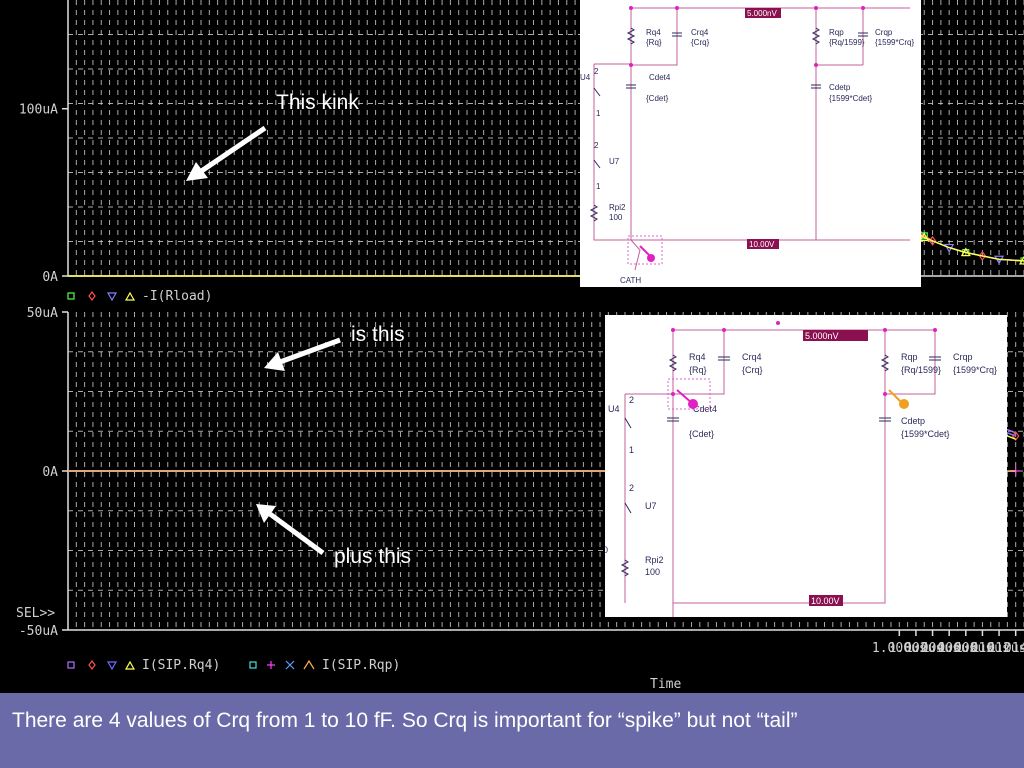 Image resolution: width=1024 pixels, height=768 pixels. I want to click on x-tick-label: 1.000us, so click(899, 648).